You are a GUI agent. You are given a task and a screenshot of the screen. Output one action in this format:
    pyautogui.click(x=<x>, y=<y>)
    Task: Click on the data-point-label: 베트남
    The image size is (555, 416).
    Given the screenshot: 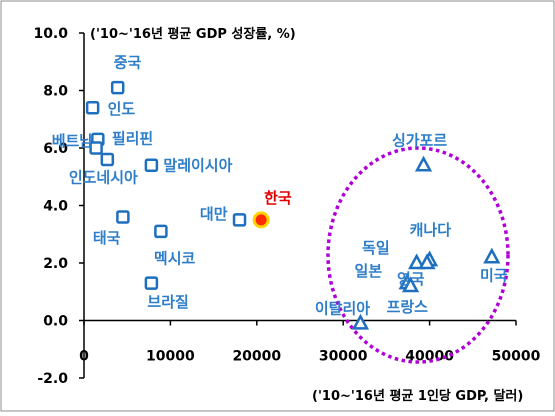 What is the action you would take?
    pyautogui.click(x=73, y=141)
    